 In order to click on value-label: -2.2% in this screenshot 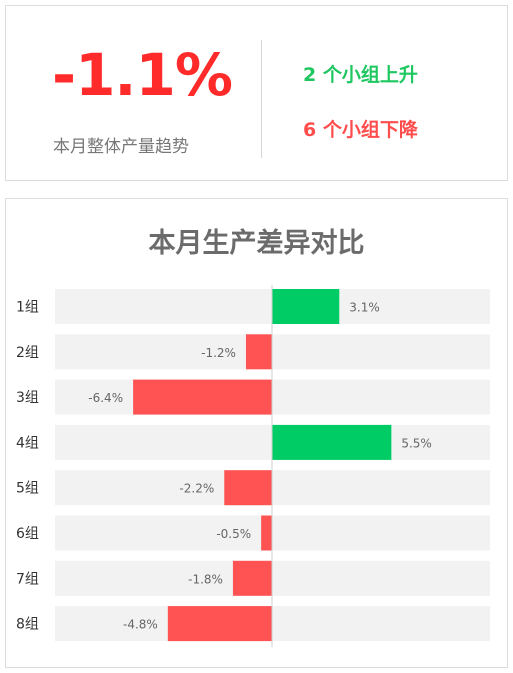, I will do `click(196, 489)`.